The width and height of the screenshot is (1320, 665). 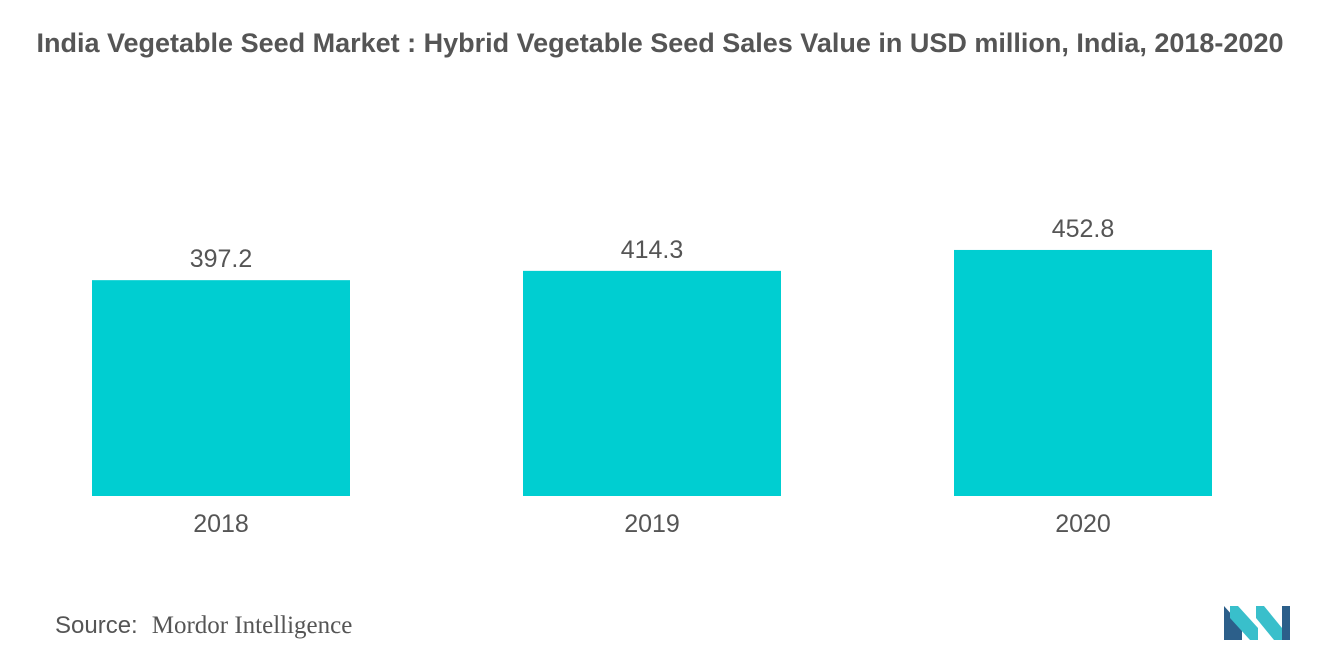 What do you see at coordinates (96, 625) in the screenshot?
I see `source-label: Source:` at bounding box center [96, 625].